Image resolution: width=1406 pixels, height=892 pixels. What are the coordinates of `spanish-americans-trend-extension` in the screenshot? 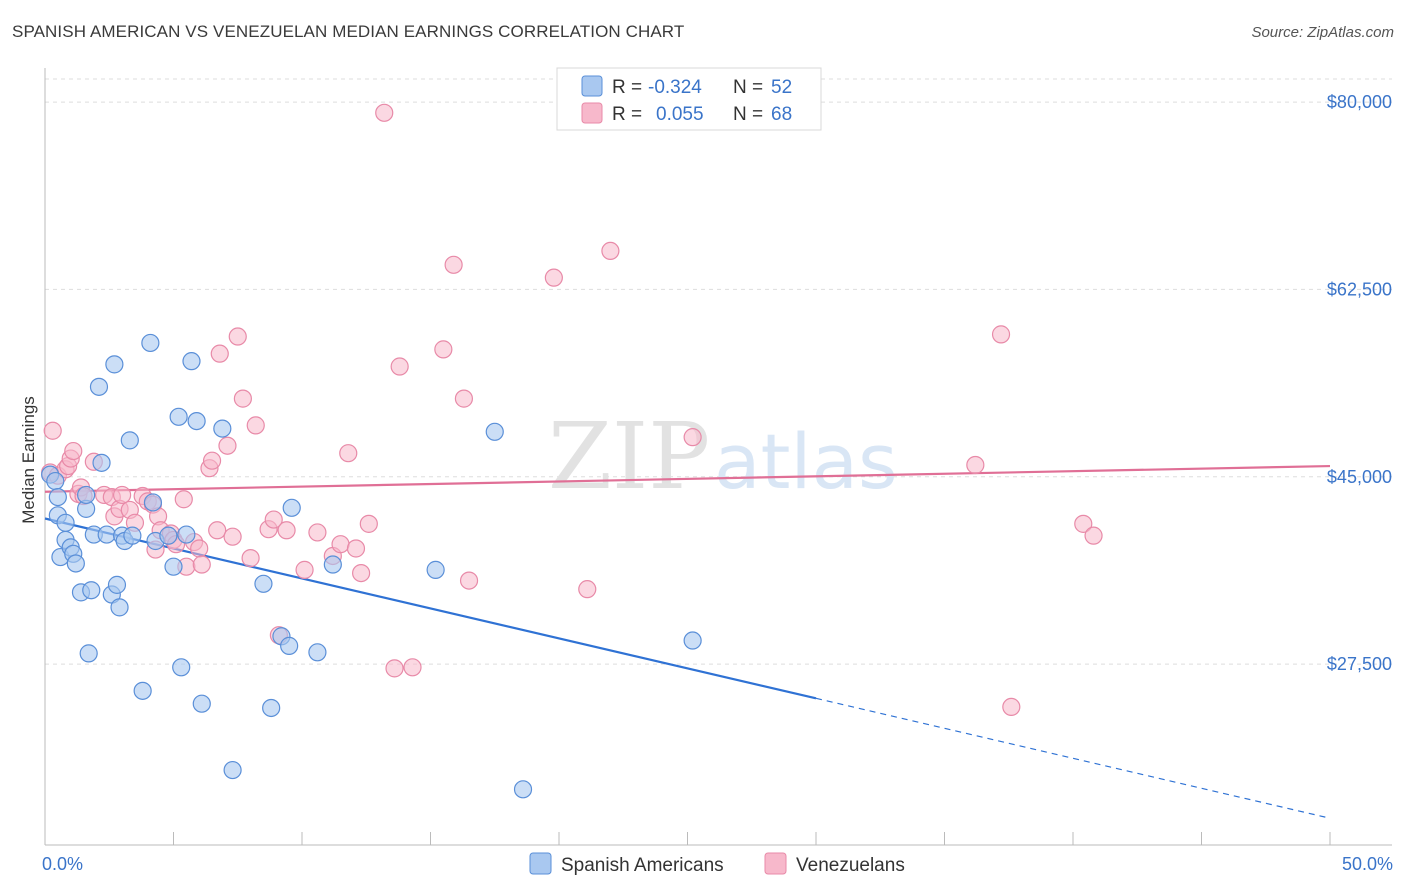 It's located at (1073, 758).